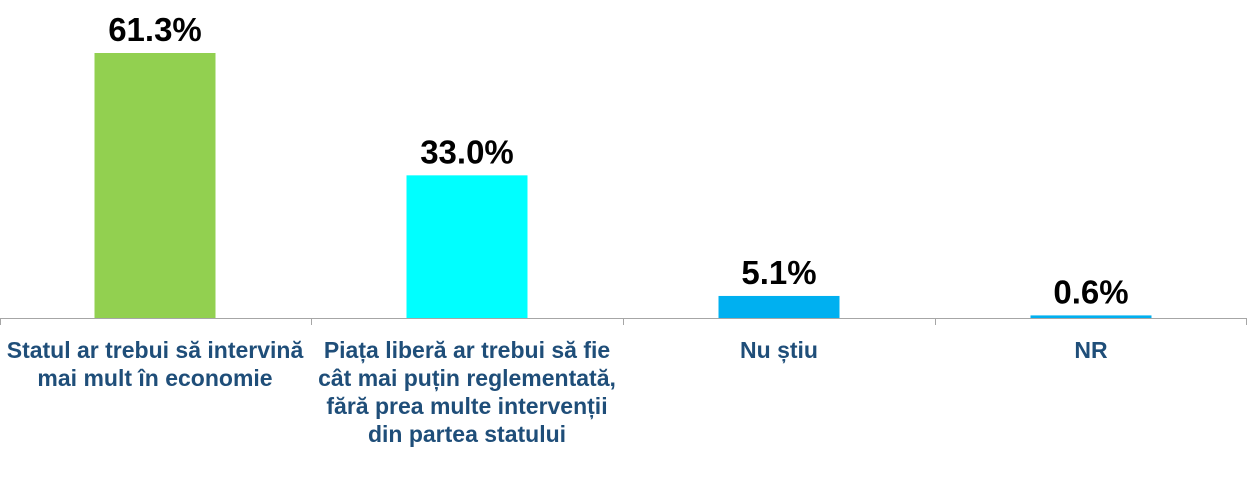 This screenshot has width=1260, height=496. I want to click on value-label-0: 61.3%, so click(155, 29).